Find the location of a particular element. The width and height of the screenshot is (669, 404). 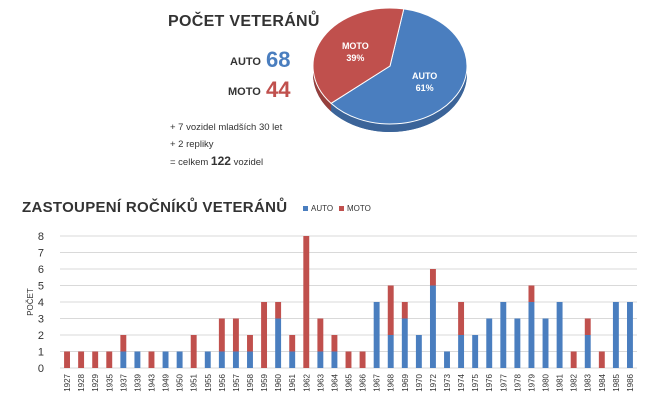

x-tick-label: 1972 is located at coordinates (433, 382).